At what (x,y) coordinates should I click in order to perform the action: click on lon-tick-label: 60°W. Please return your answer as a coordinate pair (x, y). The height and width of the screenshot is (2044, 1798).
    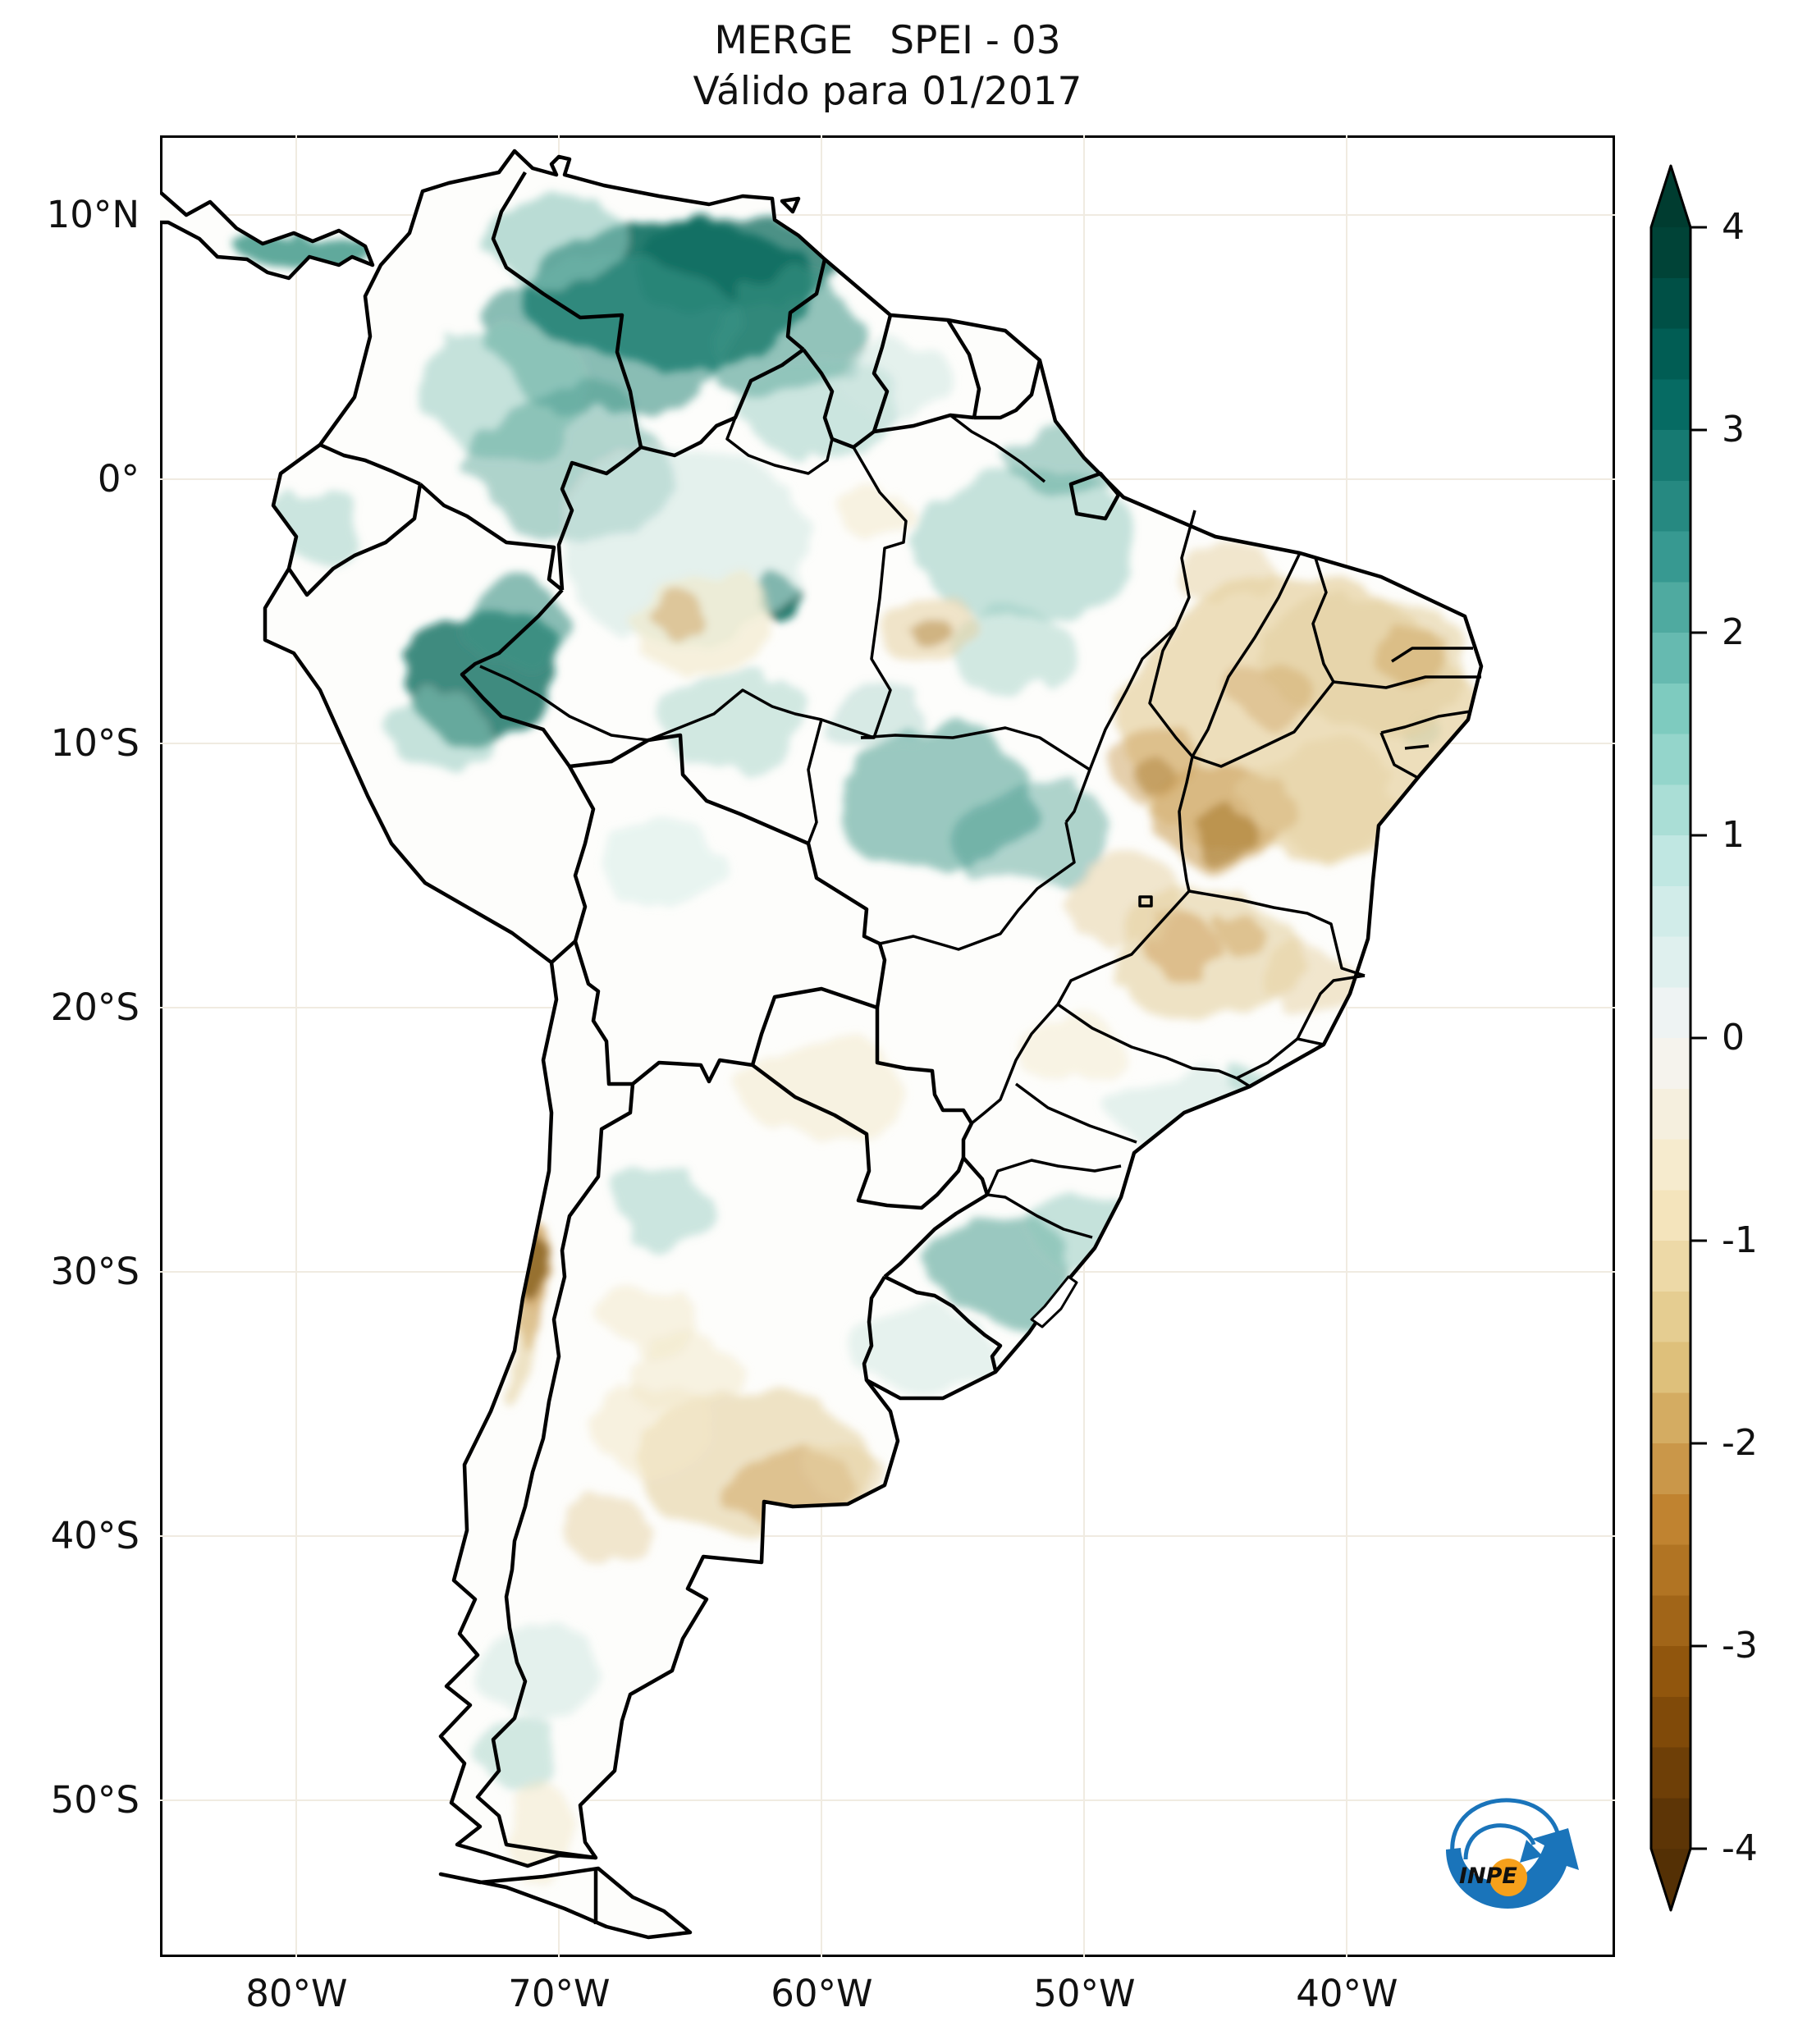
    Looking at the image, I should click on (822, 1994).